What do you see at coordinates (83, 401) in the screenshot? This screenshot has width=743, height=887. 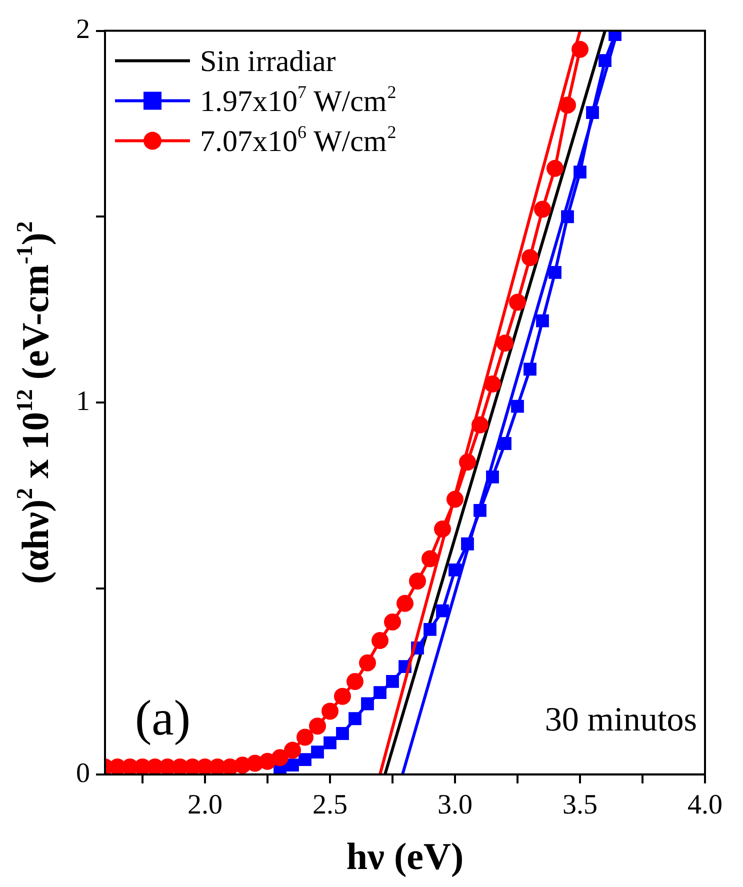 I see `y-tick-label: 1` at bounding box center [83, 401].